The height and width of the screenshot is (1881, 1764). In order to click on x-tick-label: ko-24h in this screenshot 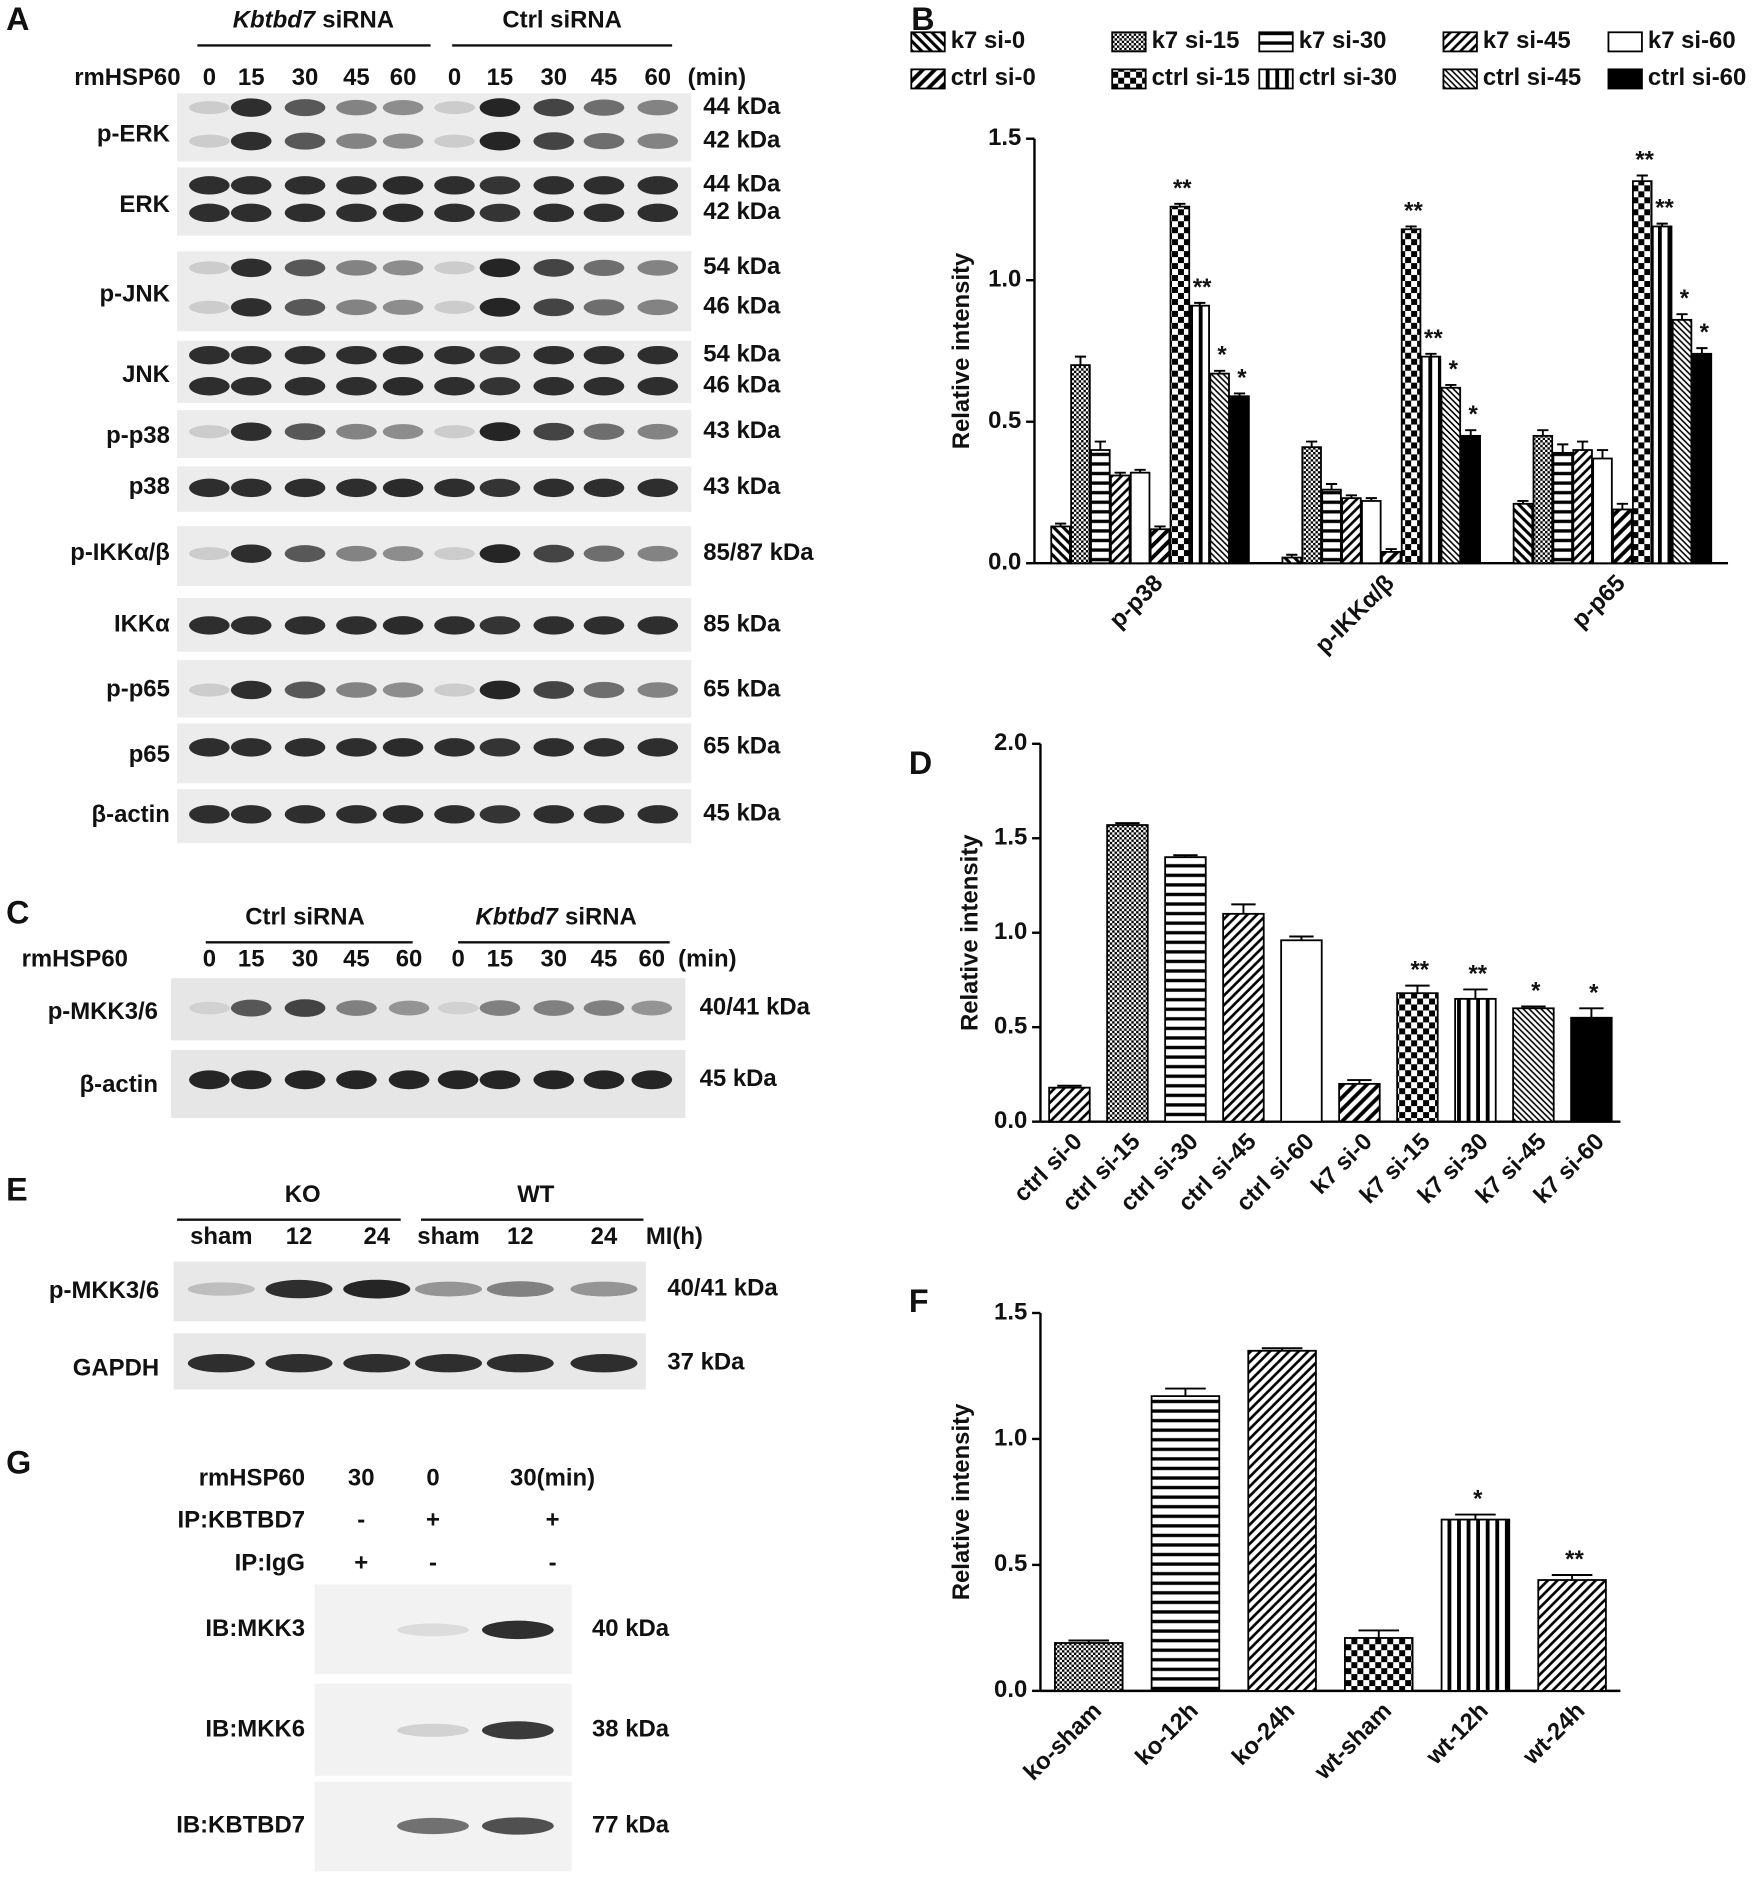, I will do `click(1264, 1734)`.